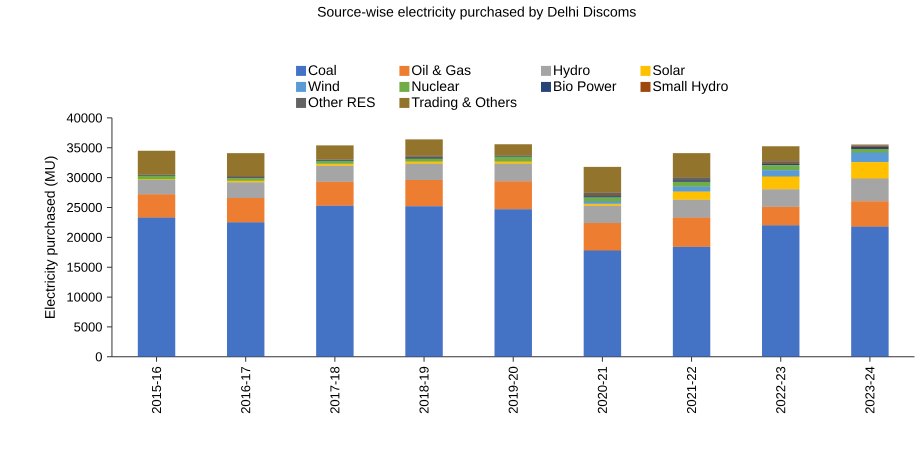 Image resolution: width=915 pixels, height=453 pixels. I want to click on legend-label: Hydro, so click(572, 71).